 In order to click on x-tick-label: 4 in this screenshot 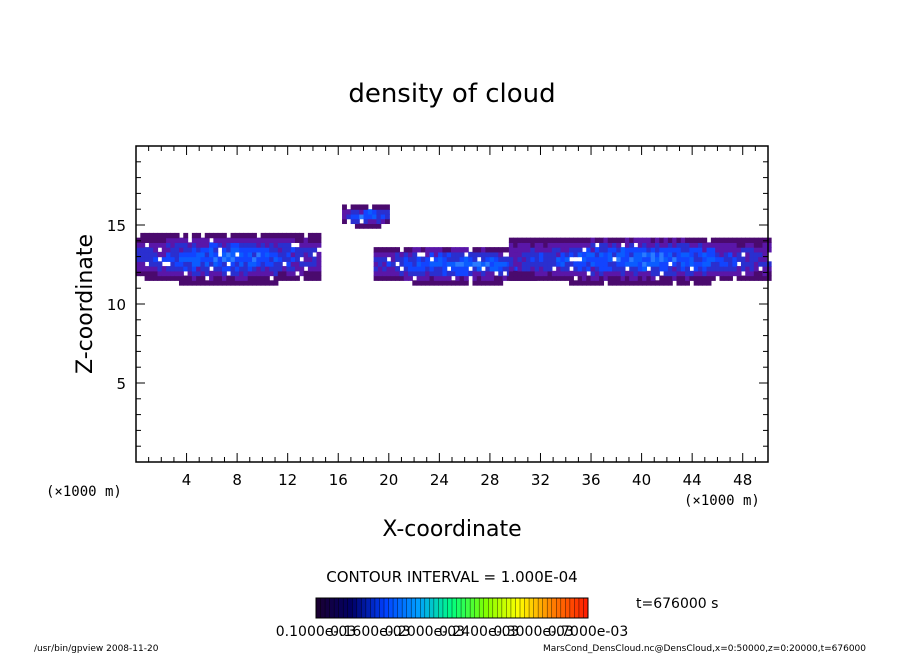, I will do `click(187, 480)`.